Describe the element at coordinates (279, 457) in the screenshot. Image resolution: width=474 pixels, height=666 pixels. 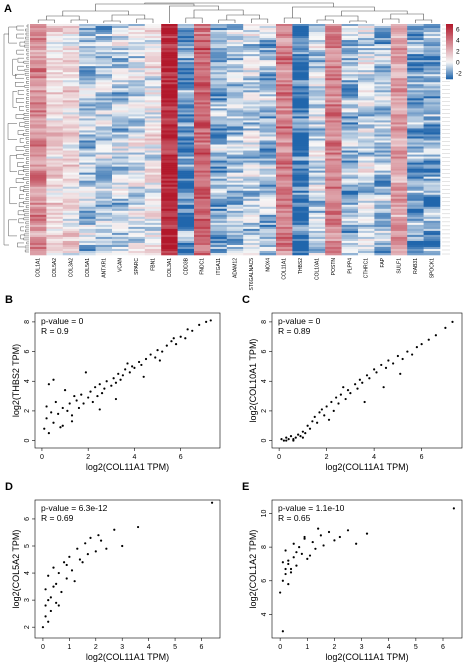
I see `x-tick-label: 0` at that location.